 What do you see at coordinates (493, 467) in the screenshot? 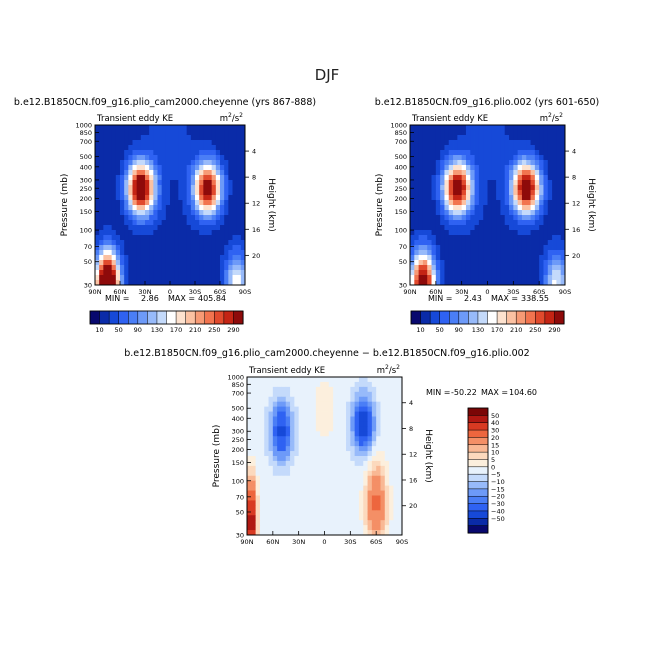
I see `colorbar-label: 0` at bounding box center [493, 467].